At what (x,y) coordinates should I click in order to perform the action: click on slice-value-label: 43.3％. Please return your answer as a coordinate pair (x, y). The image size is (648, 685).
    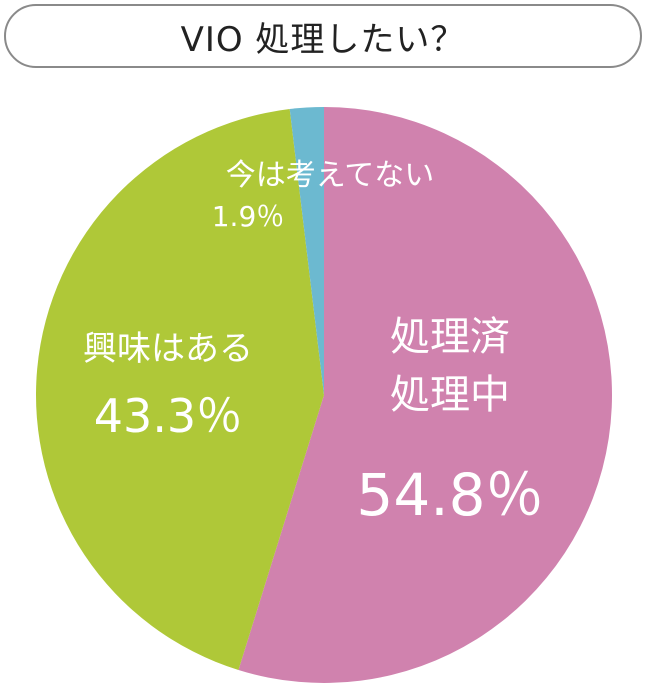
    Looking at the image, I should click on (168, 416).